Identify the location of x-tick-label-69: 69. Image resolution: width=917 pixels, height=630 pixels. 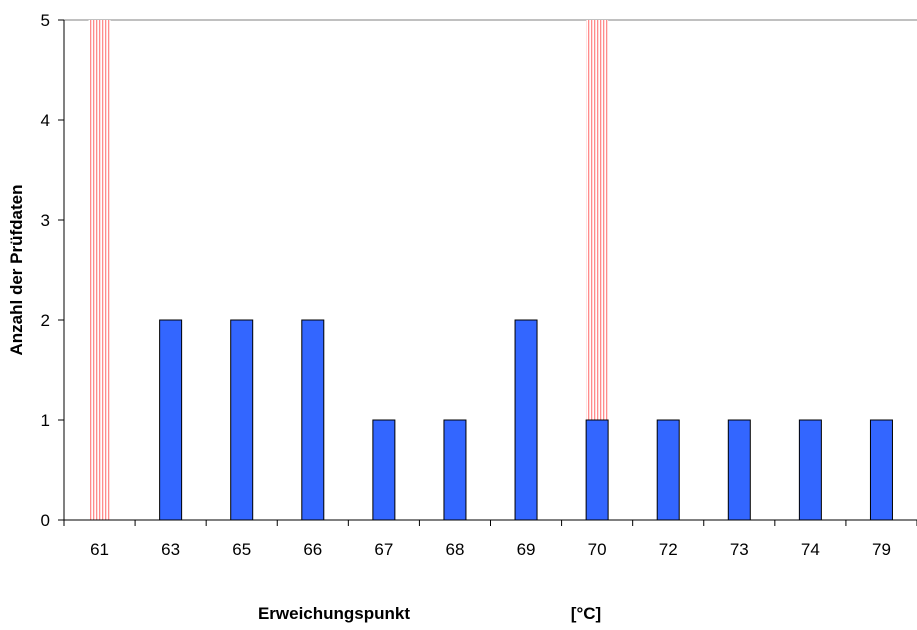
(526, 549).